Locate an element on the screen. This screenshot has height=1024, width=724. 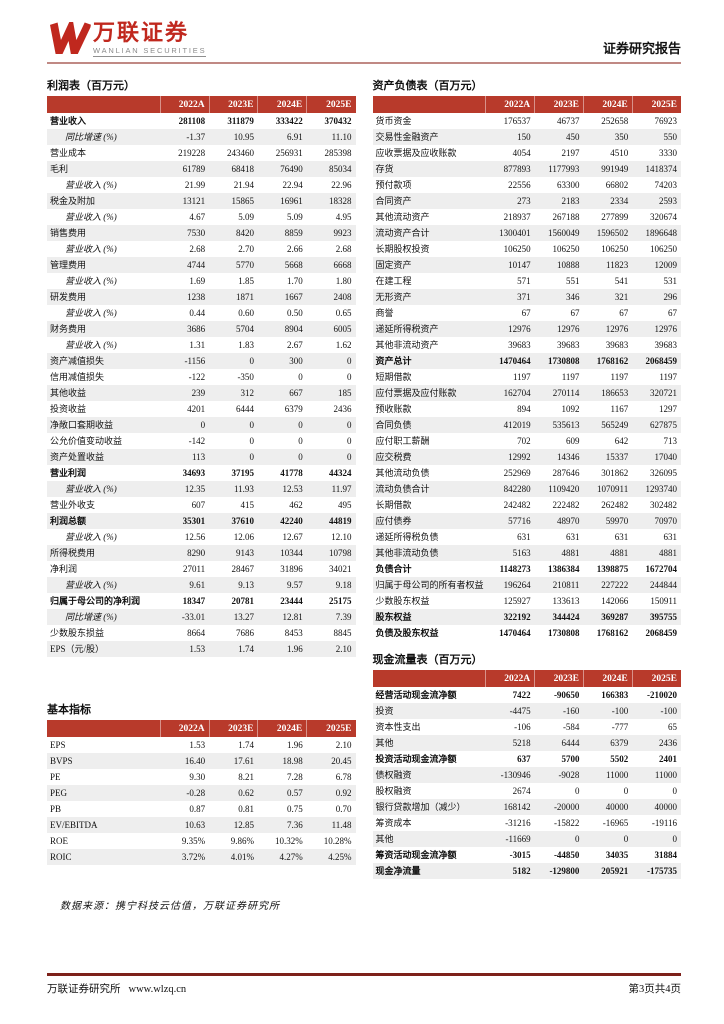
cell-value: 6.78 is located at coordinates (343, 776).